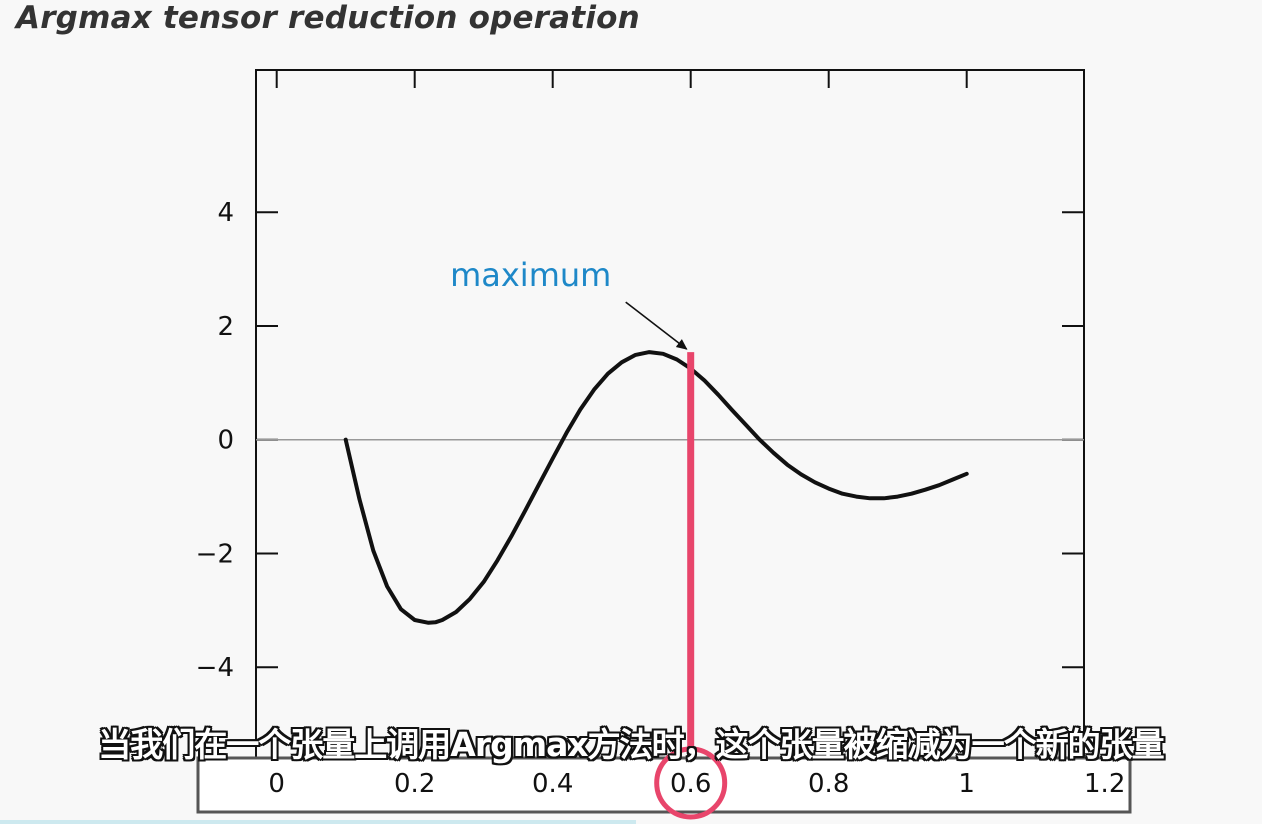 The height and width of the screenshot is (824, 1262). What do you see at coordinates (225, 441) in the screenshot?
I see `y-tick-label: 0` at bounding box center [225, 441].